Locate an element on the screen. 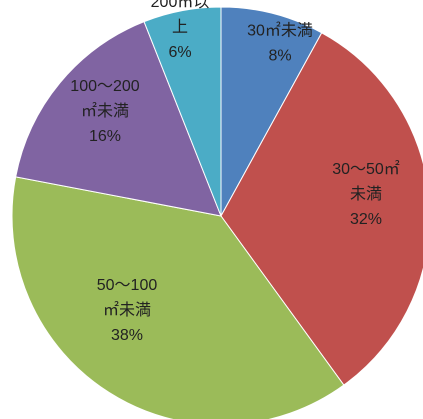 The width and height of the screenshot is (423, 419). slice-category-label: 200㎡以 is located at coordinates (180, 5).